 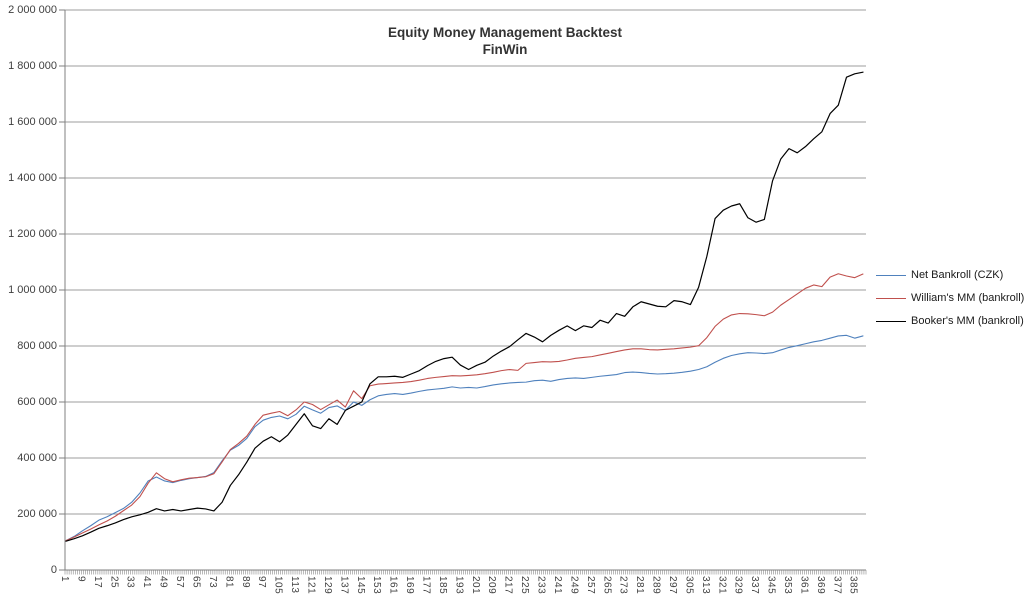 What do you see at coordinates (967, 321) in the screenshot?
I see `legend-label: Booker's MM (bankroll)` at bounding box center [967, 321].